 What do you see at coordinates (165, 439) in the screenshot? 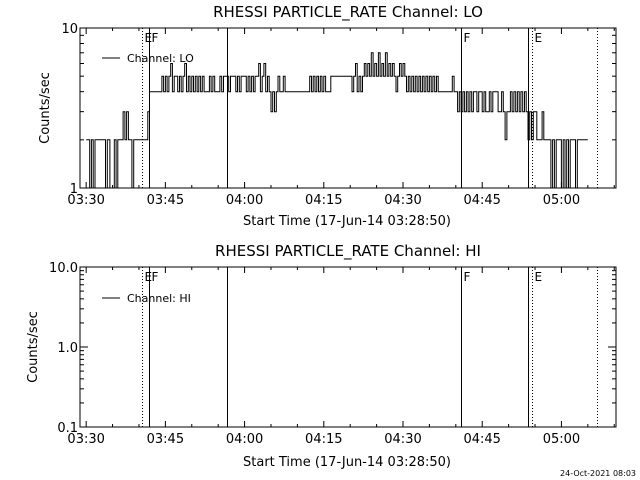
I see `hi-x-tick-label: 03:45` at bounding box center [165, 439].